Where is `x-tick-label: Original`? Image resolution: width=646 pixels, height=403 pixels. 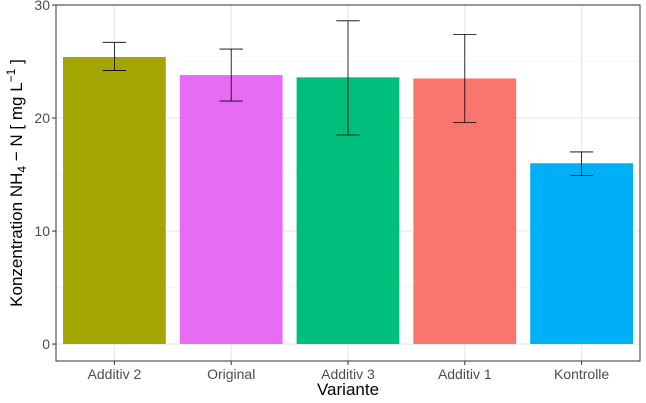 x-tick-label: Original is located at coordinates (231, 374).